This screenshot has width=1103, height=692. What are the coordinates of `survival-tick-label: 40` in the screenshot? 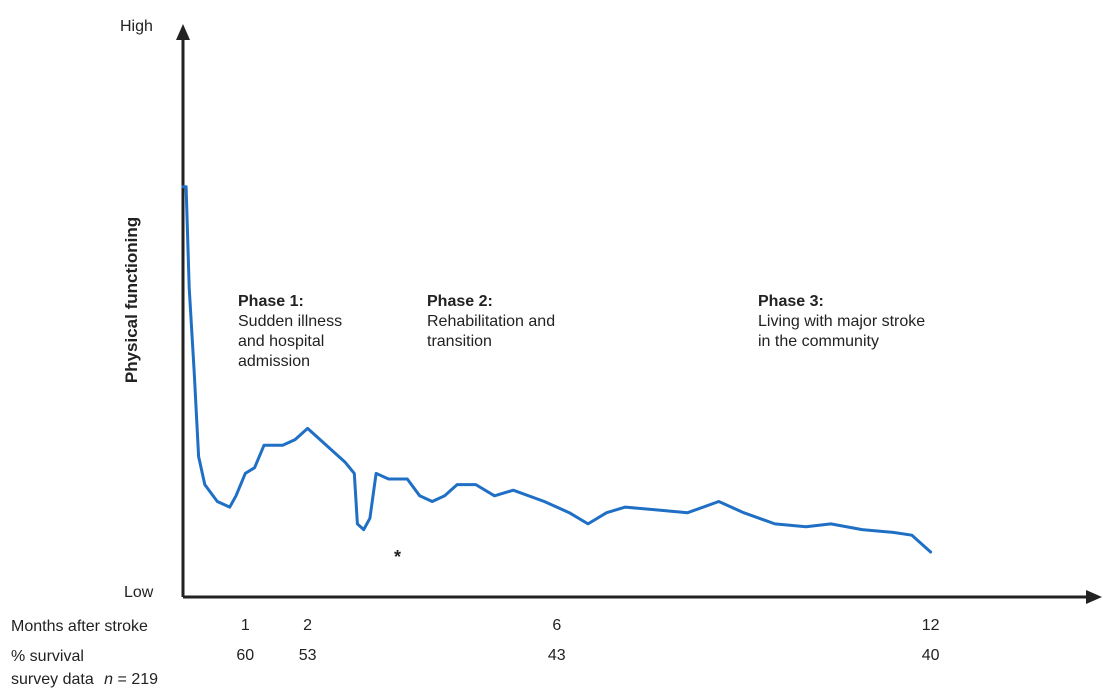 It's located at (930, 655).